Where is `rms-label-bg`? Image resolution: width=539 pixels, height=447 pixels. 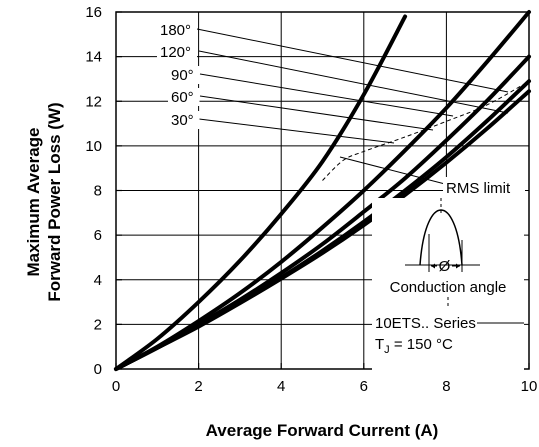
rms-label-bg is located at coordinates (484, 188).